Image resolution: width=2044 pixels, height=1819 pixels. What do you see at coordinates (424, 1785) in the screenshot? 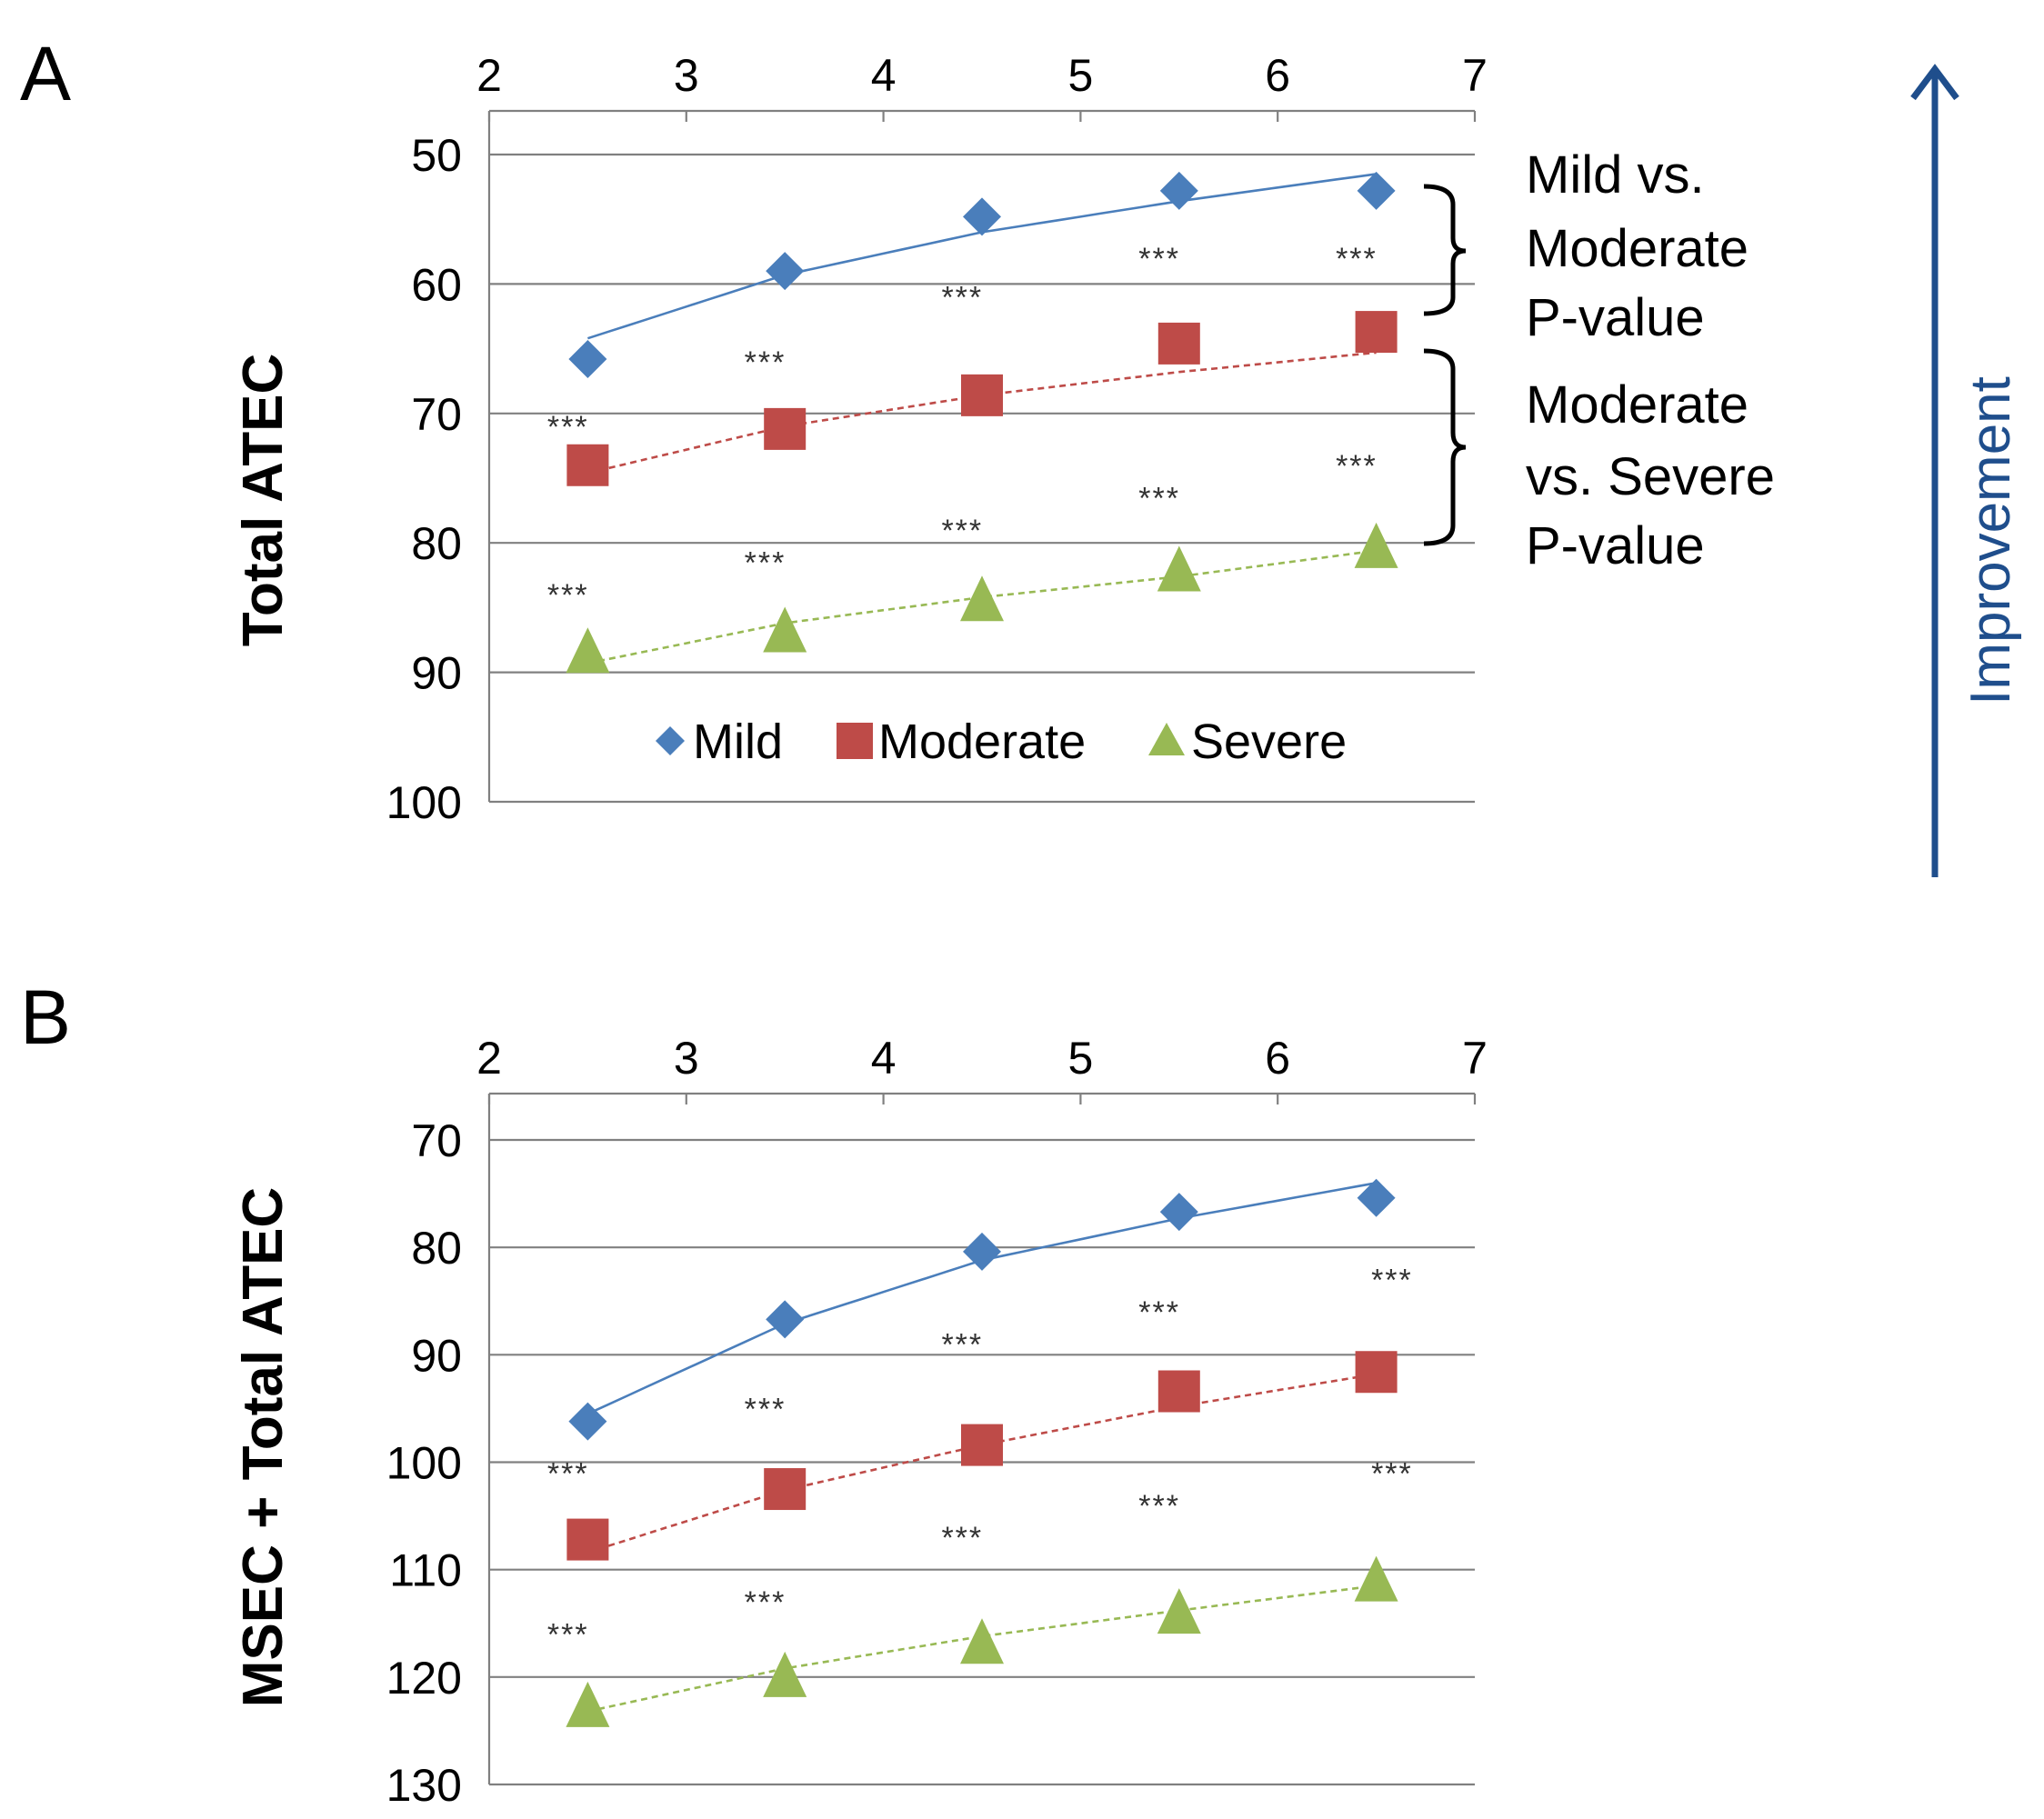
I see `y-tick-label: 130` at bounding box center [424, 1785].